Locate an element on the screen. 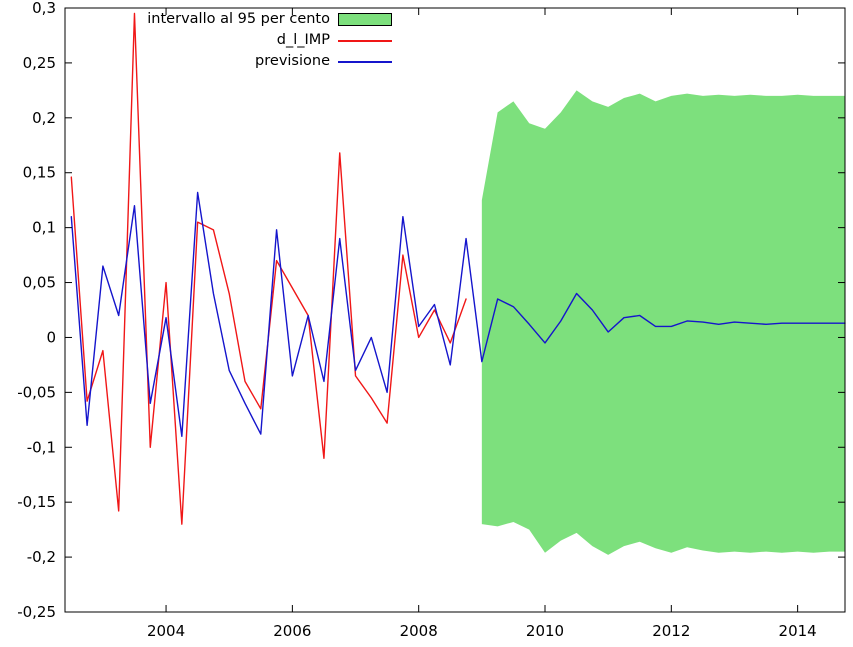 Image resolution: width=853 pixels, height=647 pixels. x-tick-label: 2006 is located at coordinates (292, 631).